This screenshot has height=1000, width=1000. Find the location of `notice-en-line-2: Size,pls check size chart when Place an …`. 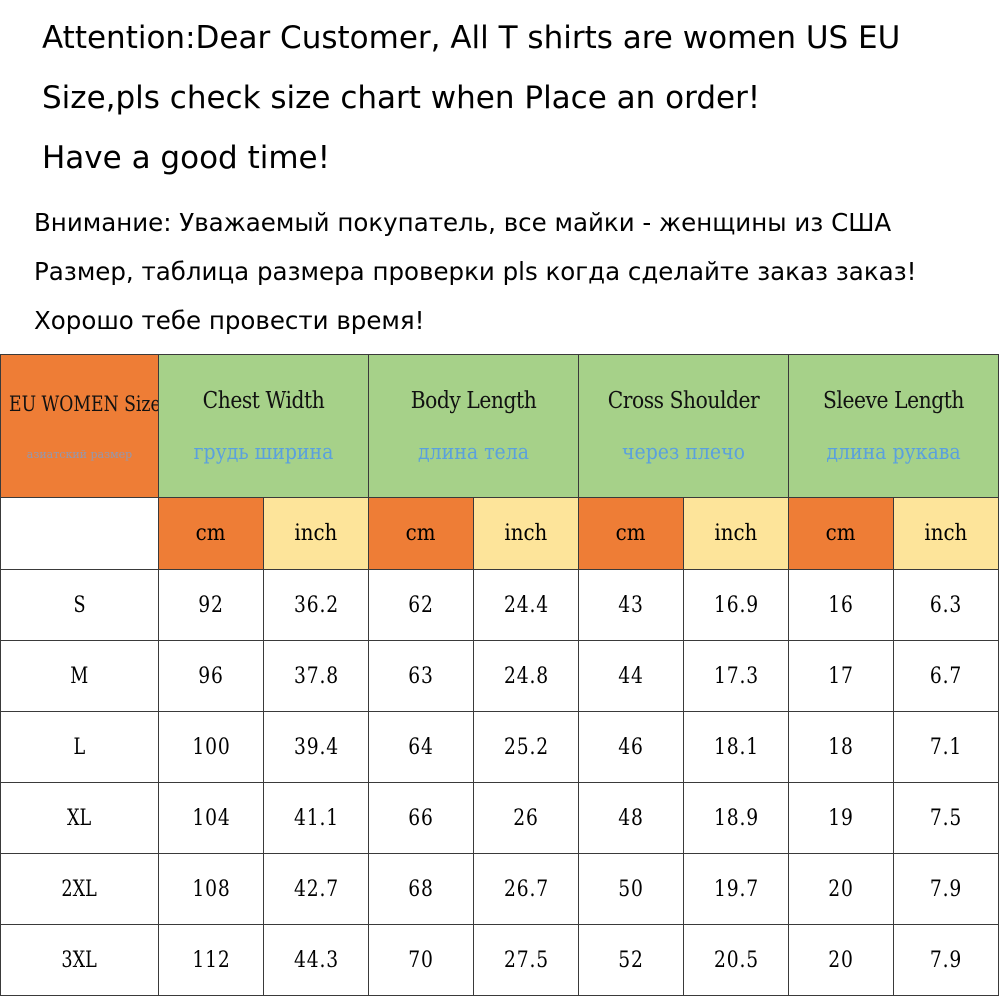

notice-en-line-2: Size,pls check size chart when Place an … is located at coordinates (401, 98).